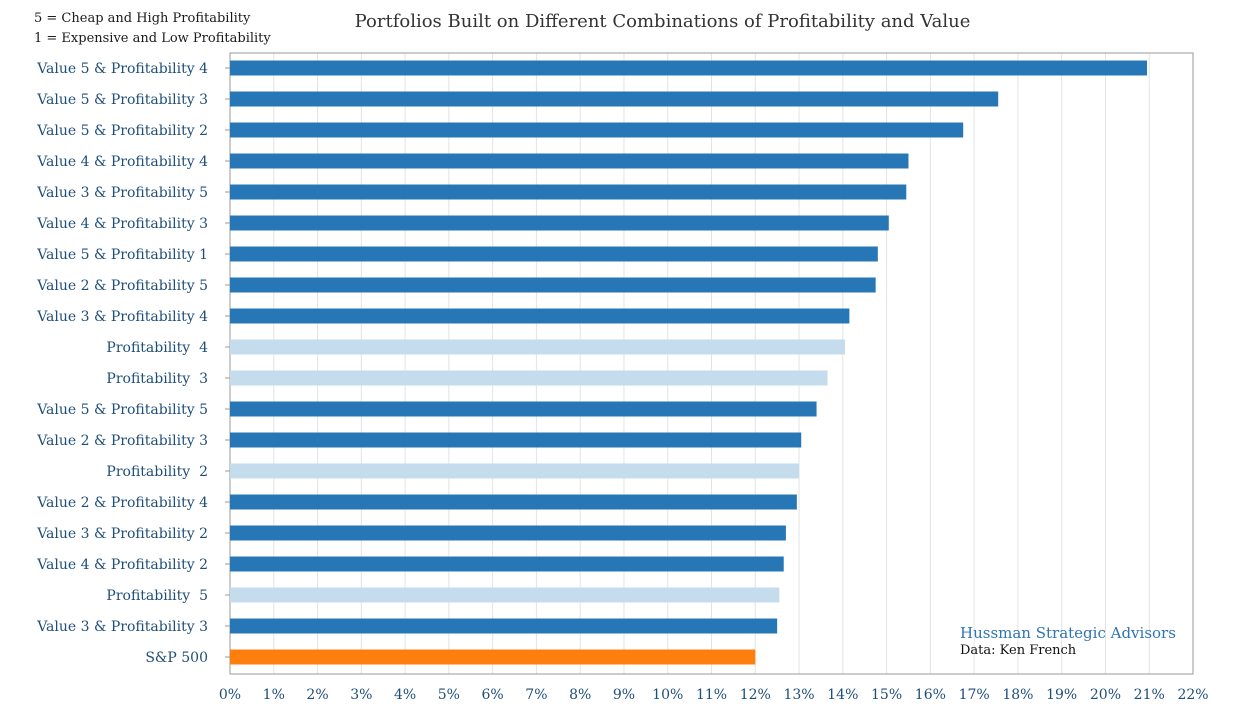 The width and height of the screenshot is (1238, 720). Describe the element at coordinates (1017, 695) in the screenshot. I see `x-tick-label: 18%` at that location.